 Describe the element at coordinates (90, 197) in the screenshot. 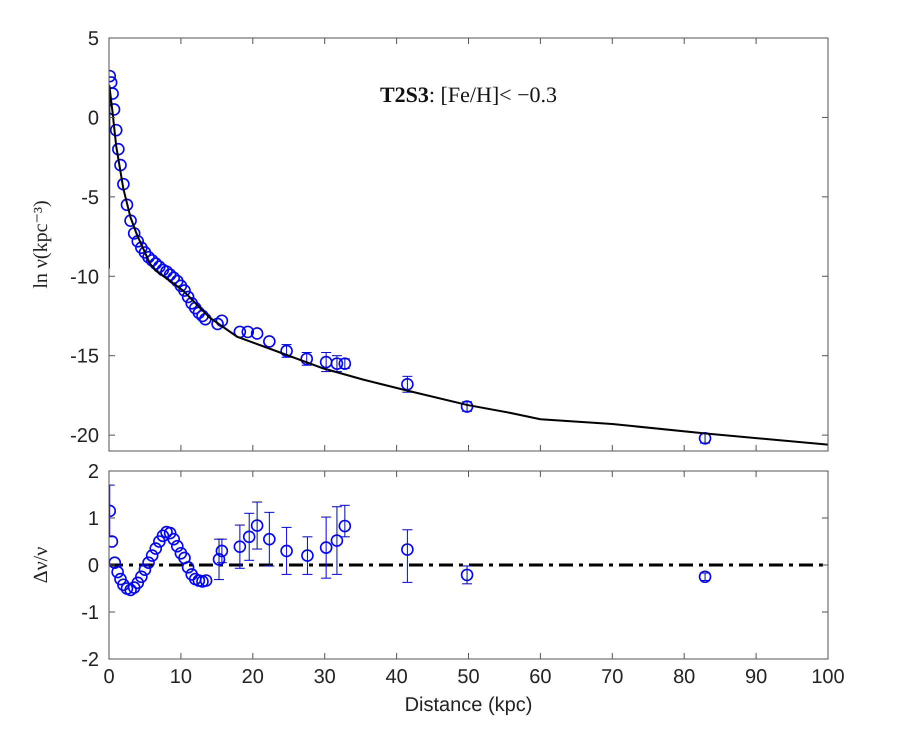

I see `y-tick-label: -5` at that location.